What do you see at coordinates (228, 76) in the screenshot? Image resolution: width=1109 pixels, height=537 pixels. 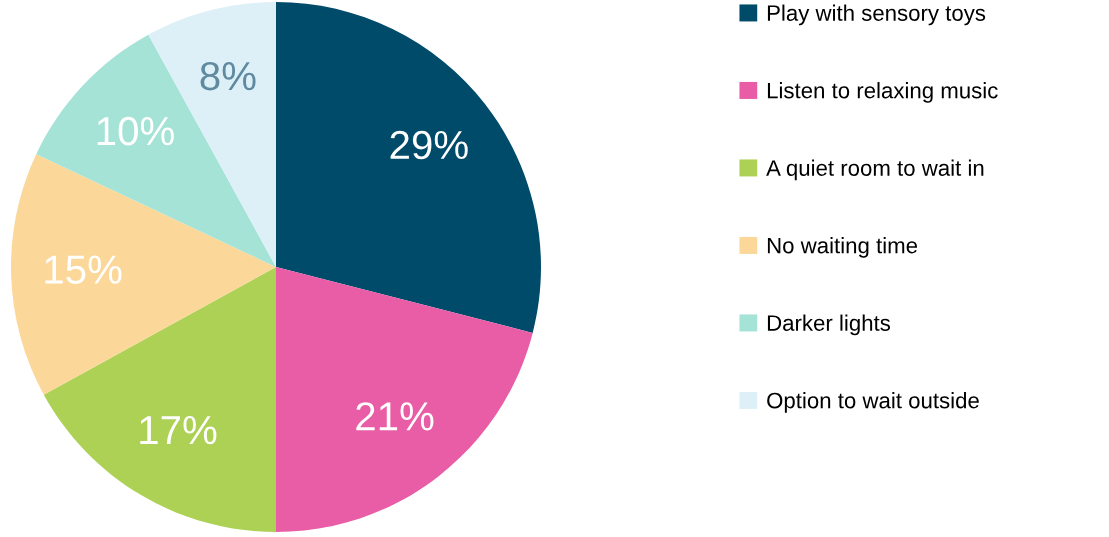 I see `data-label: 8%` at bounding box center [228, 76].